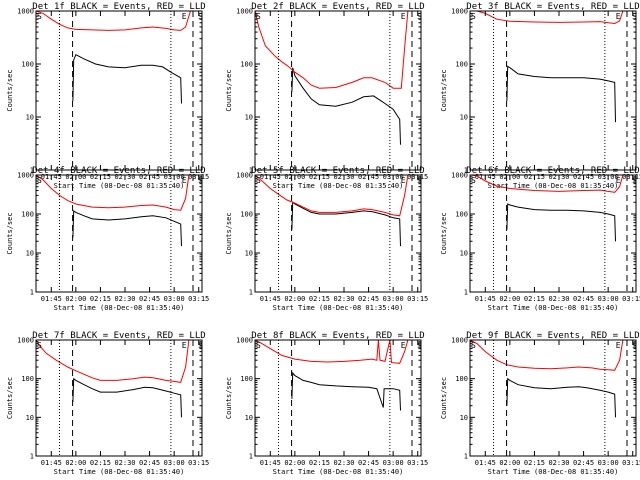 The height and width of the screenshot is (480, 640). What do you see at coordinates (337, 336) in the screenshot?
I see `panel-title: Det 8f BLACK = Events, RED = LLD` at bounding box center [337, 336].